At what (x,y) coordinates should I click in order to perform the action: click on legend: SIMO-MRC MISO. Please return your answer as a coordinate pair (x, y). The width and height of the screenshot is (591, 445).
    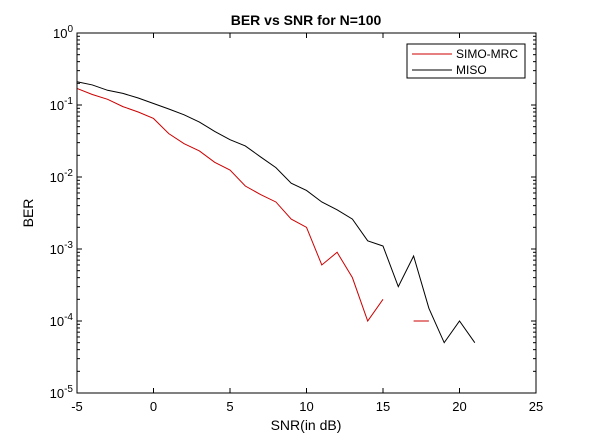
    Looking at the image, I should click on (466, 61).